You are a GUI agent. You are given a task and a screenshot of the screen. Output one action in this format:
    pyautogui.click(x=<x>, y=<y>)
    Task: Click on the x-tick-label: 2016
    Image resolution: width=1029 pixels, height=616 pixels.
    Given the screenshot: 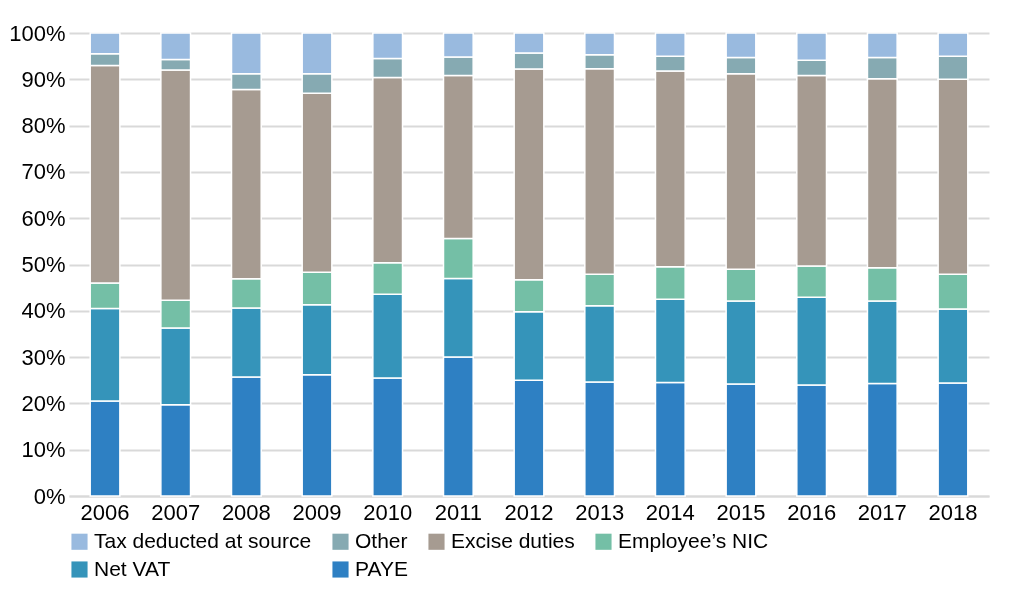 What is the action you would take?
    pyautogui.click(x=812, y=512)
    